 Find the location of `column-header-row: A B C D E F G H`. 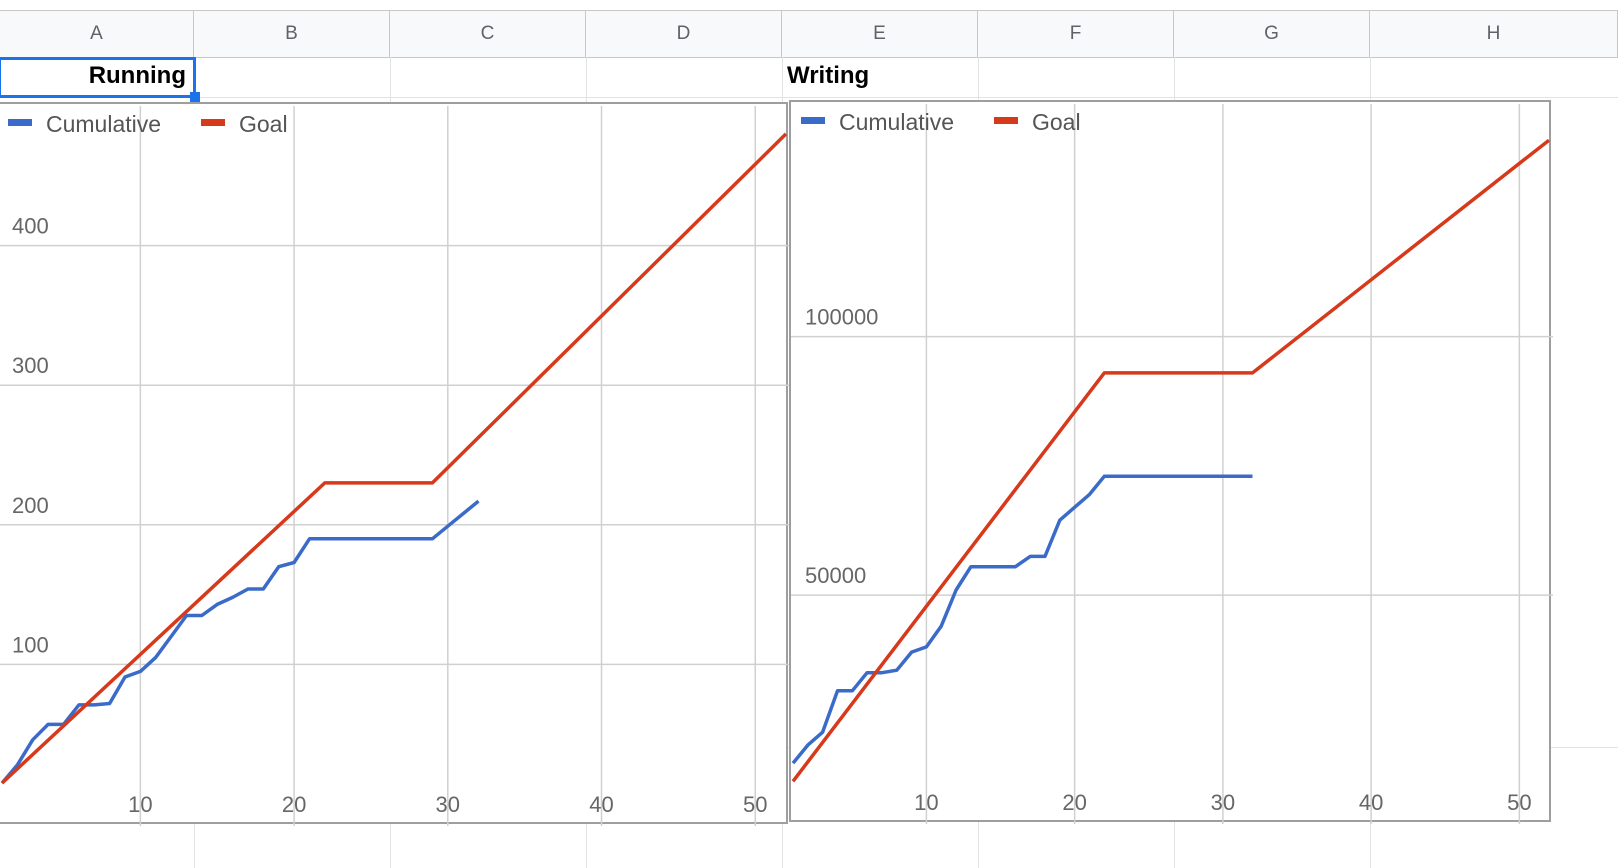

column-header-row: A B C D E F G H is located at coordinates (809, 34).